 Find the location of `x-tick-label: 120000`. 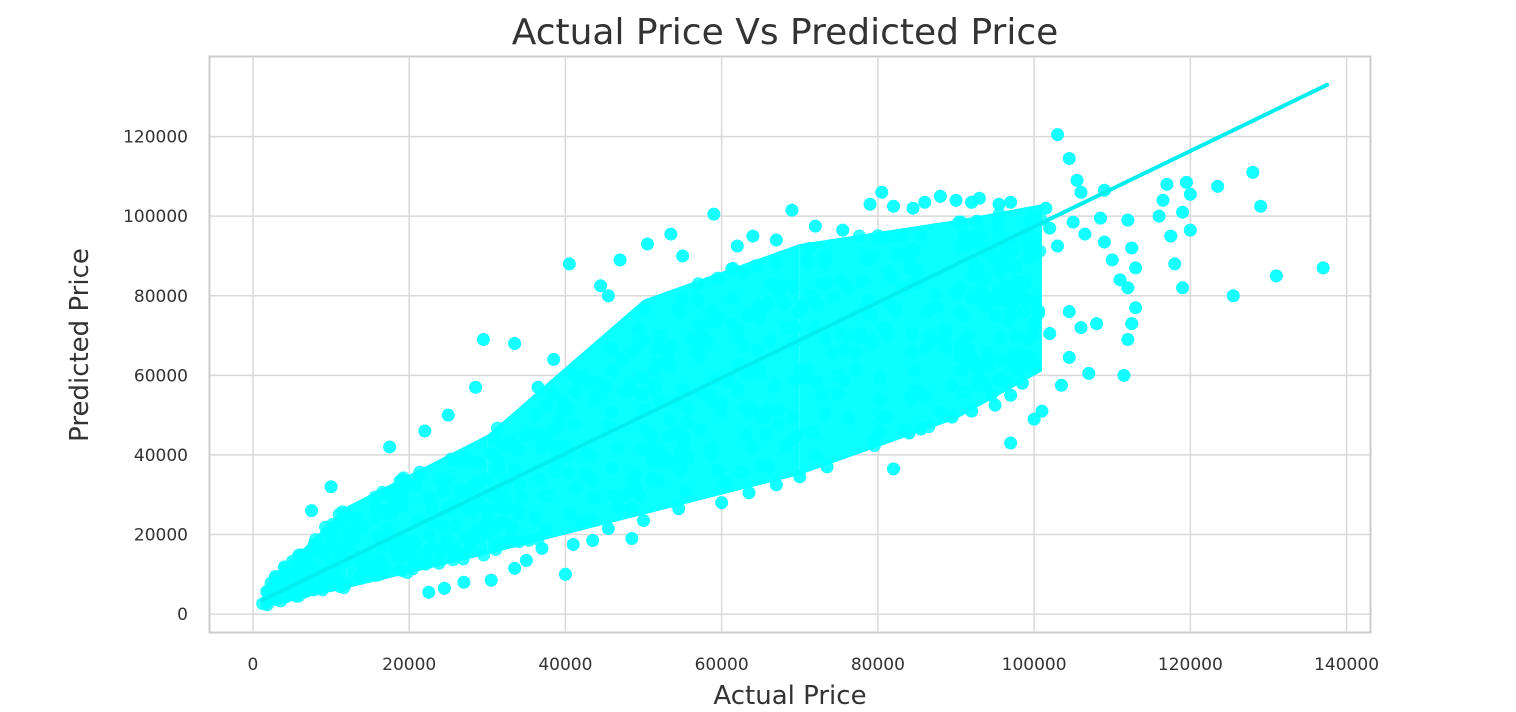

x-tick-label: 120000 is located at coordinates (1190, 665).